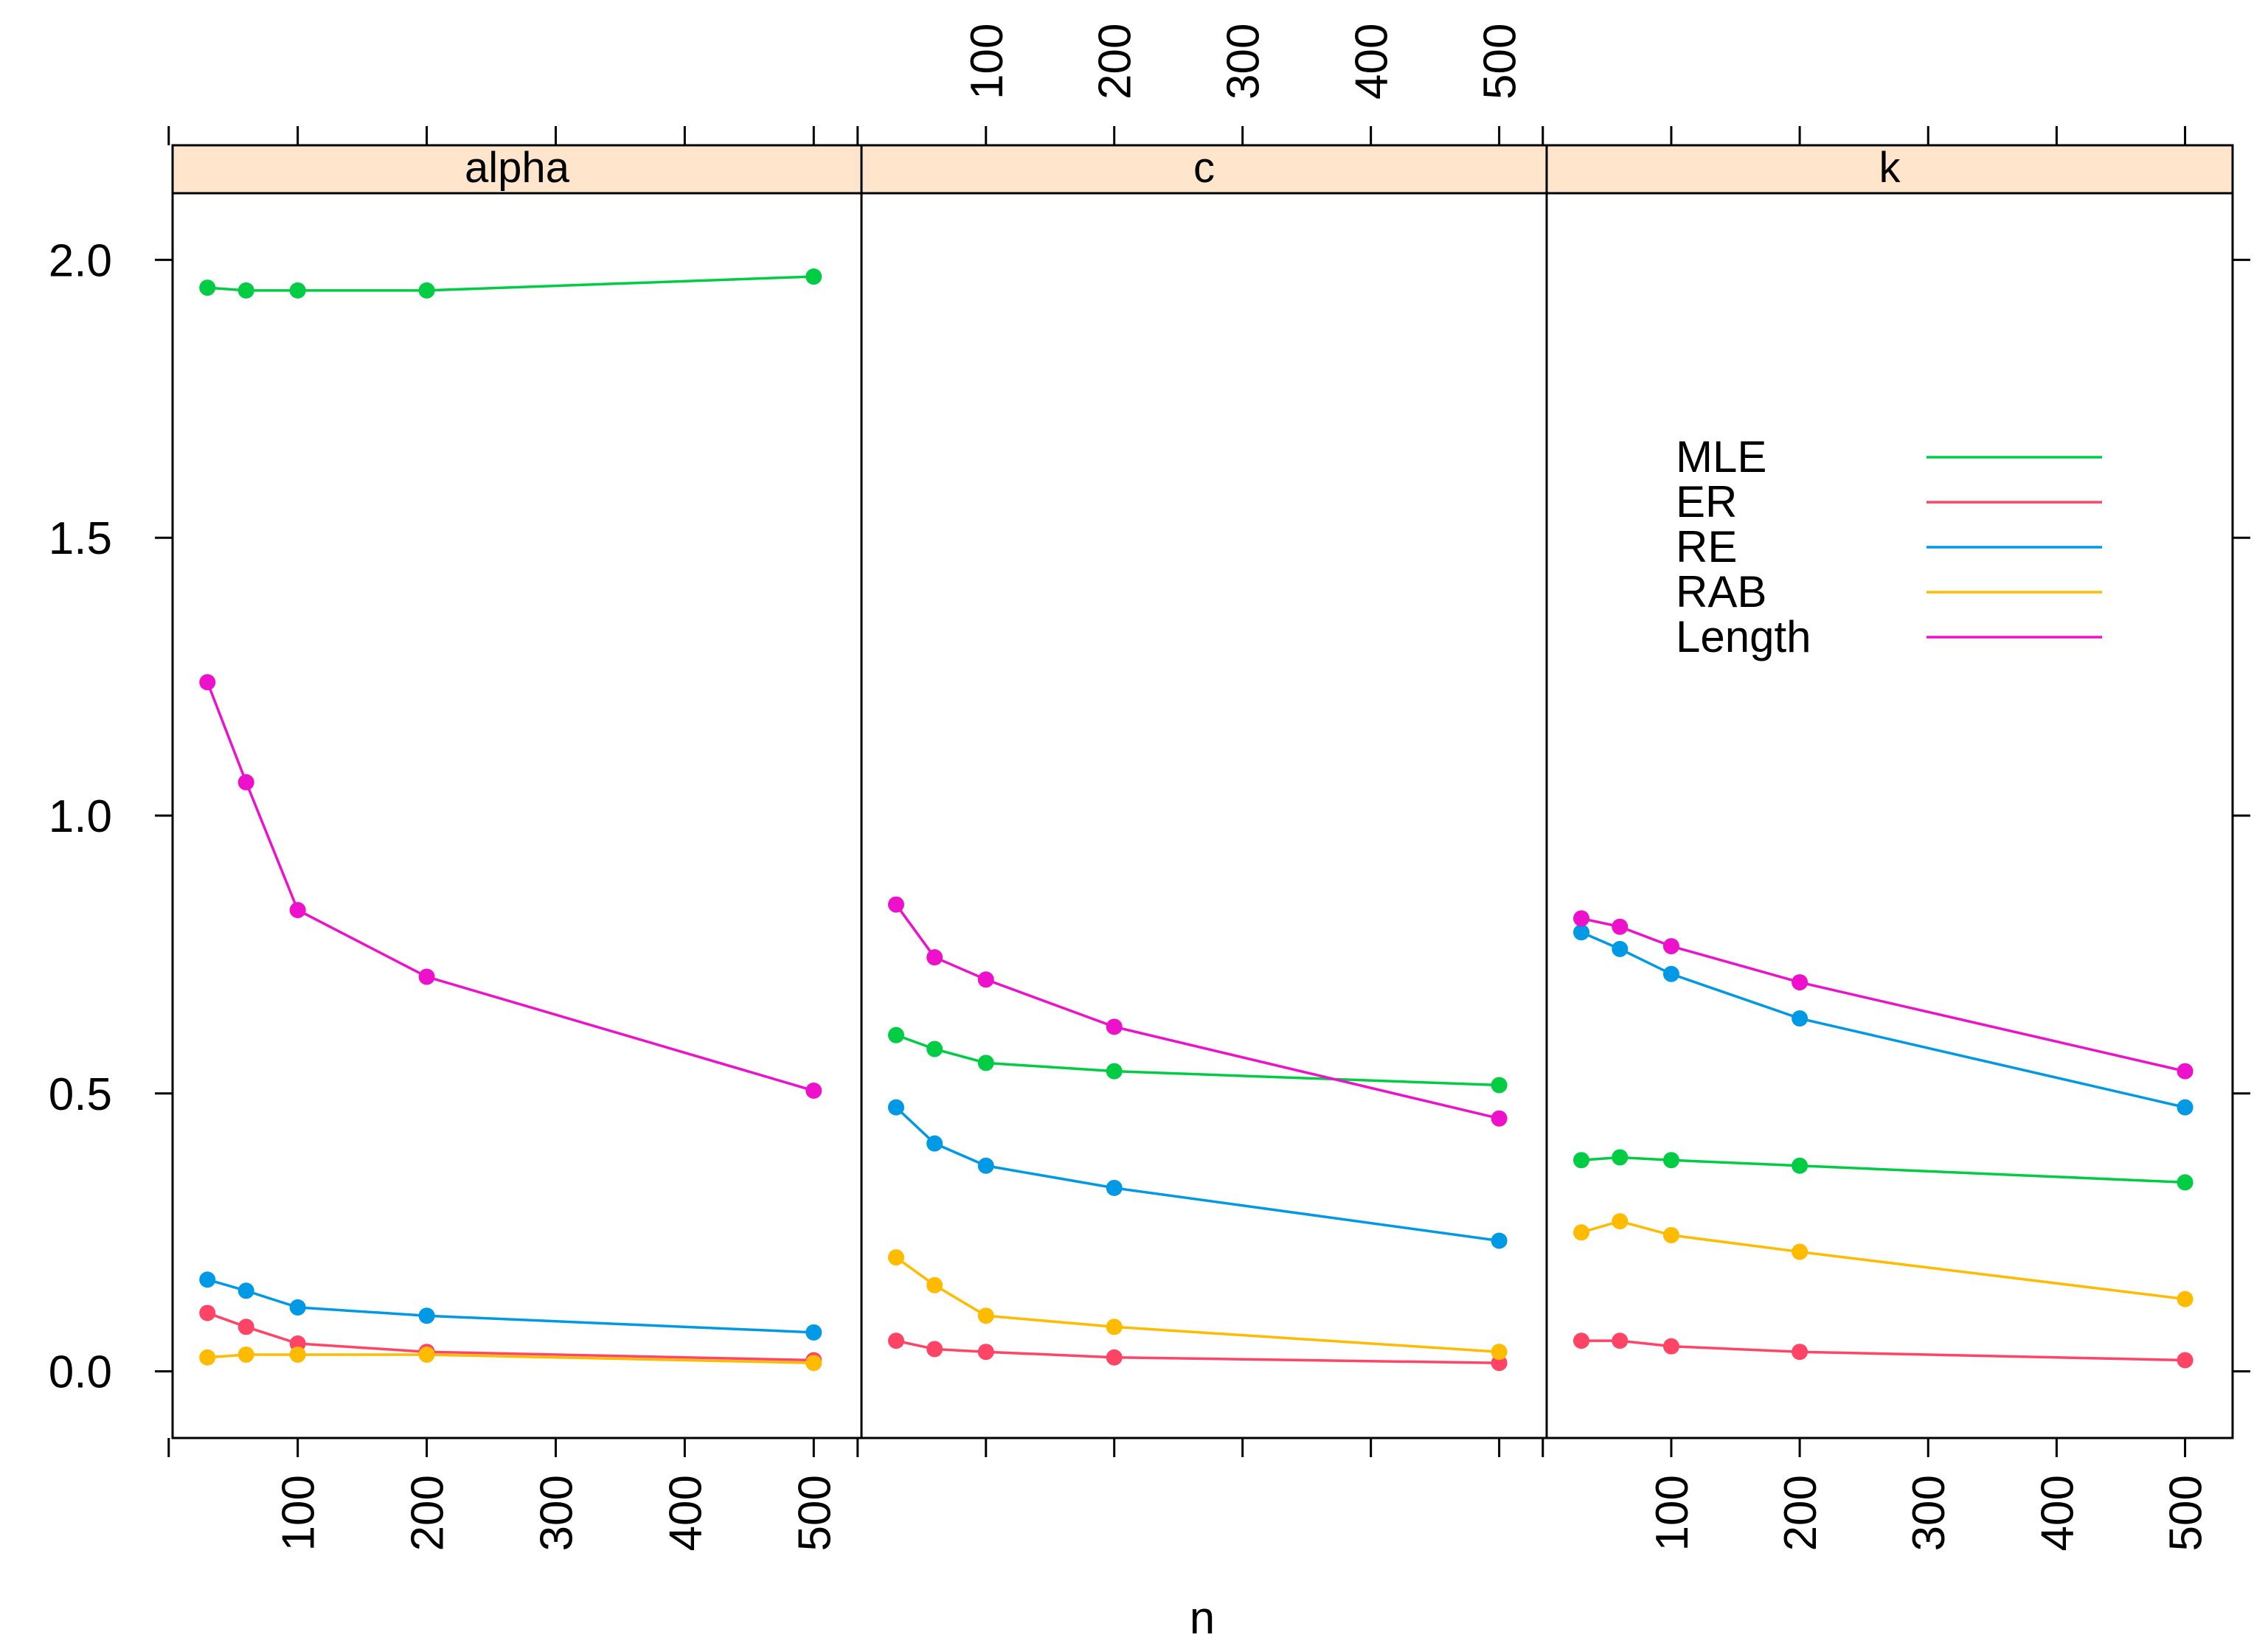  What do you see at coordinates (1743, 636) in the screenshot?
I see `legend-label-Length: Length` at bounding box center [1743, 636].